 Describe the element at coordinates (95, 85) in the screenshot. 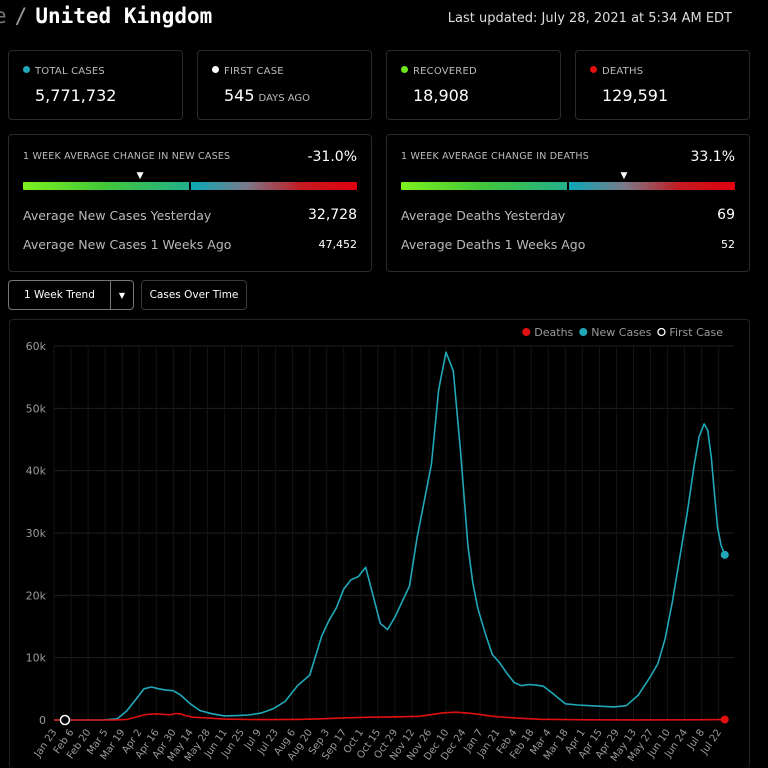

I see `total-cases-card: TOTAL CASES 5,771,732` at that location.